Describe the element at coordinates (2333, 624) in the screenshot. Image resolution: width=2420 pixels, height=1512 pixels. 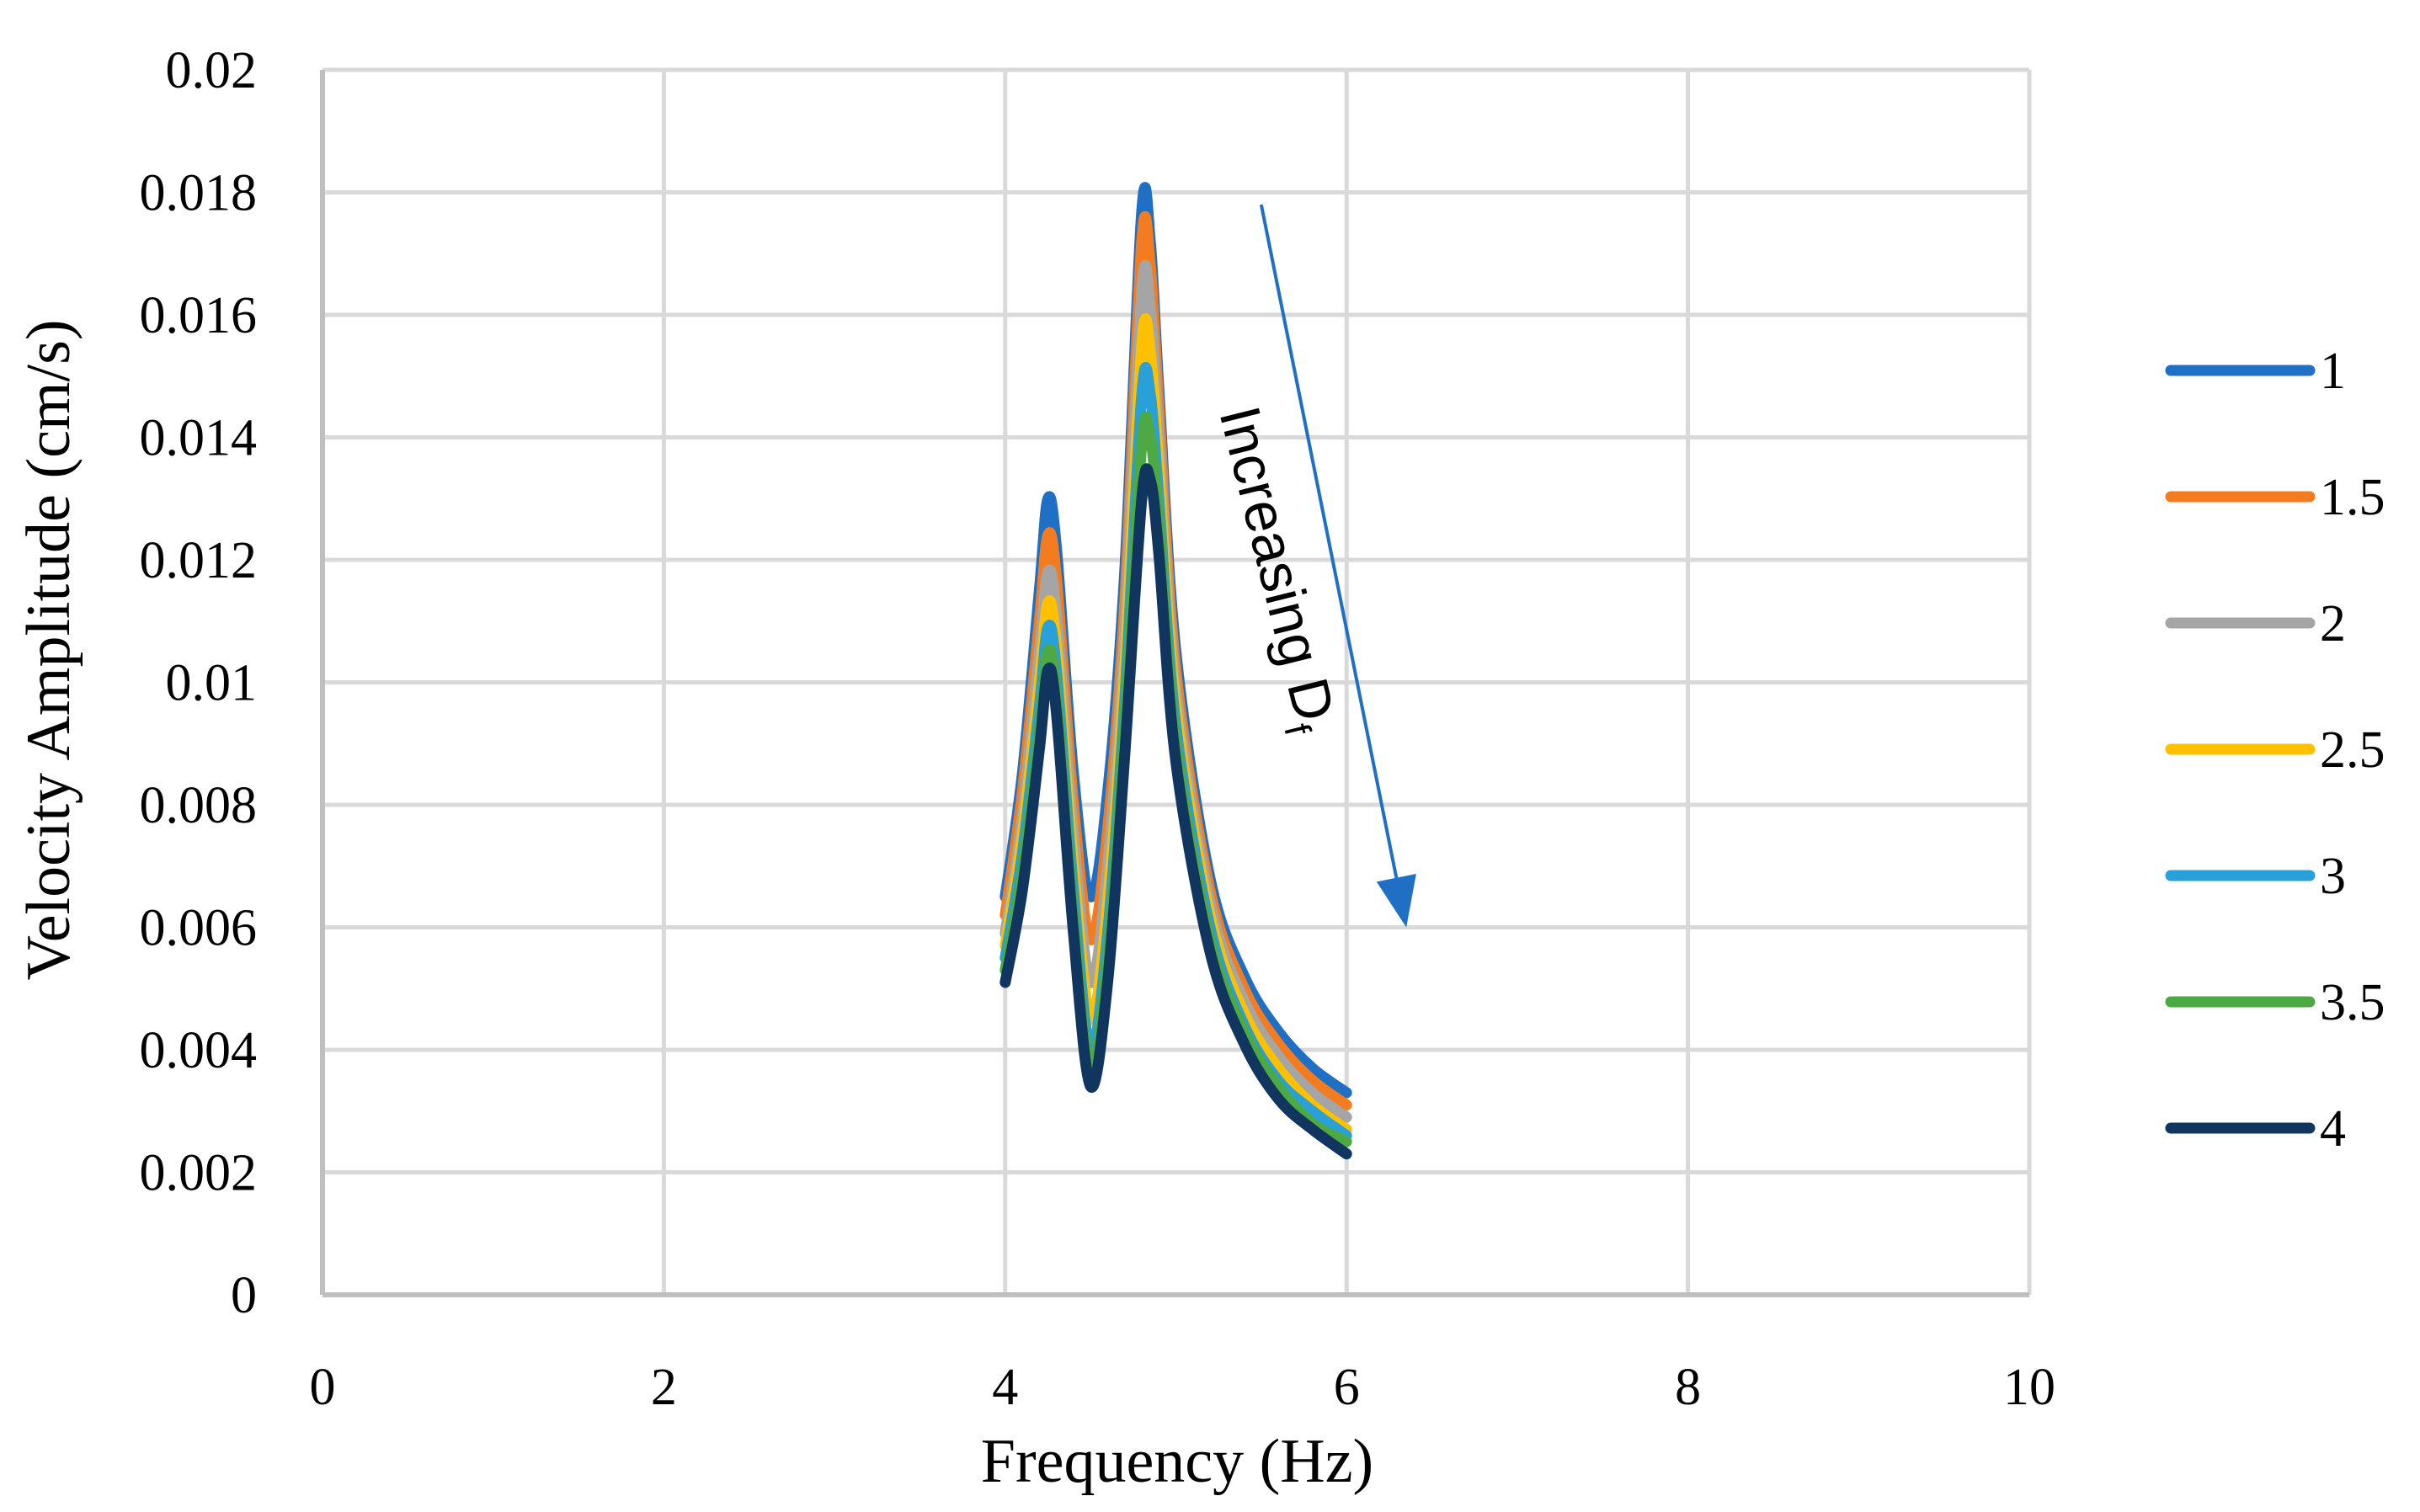
I see `legend-label: 2` at that location.